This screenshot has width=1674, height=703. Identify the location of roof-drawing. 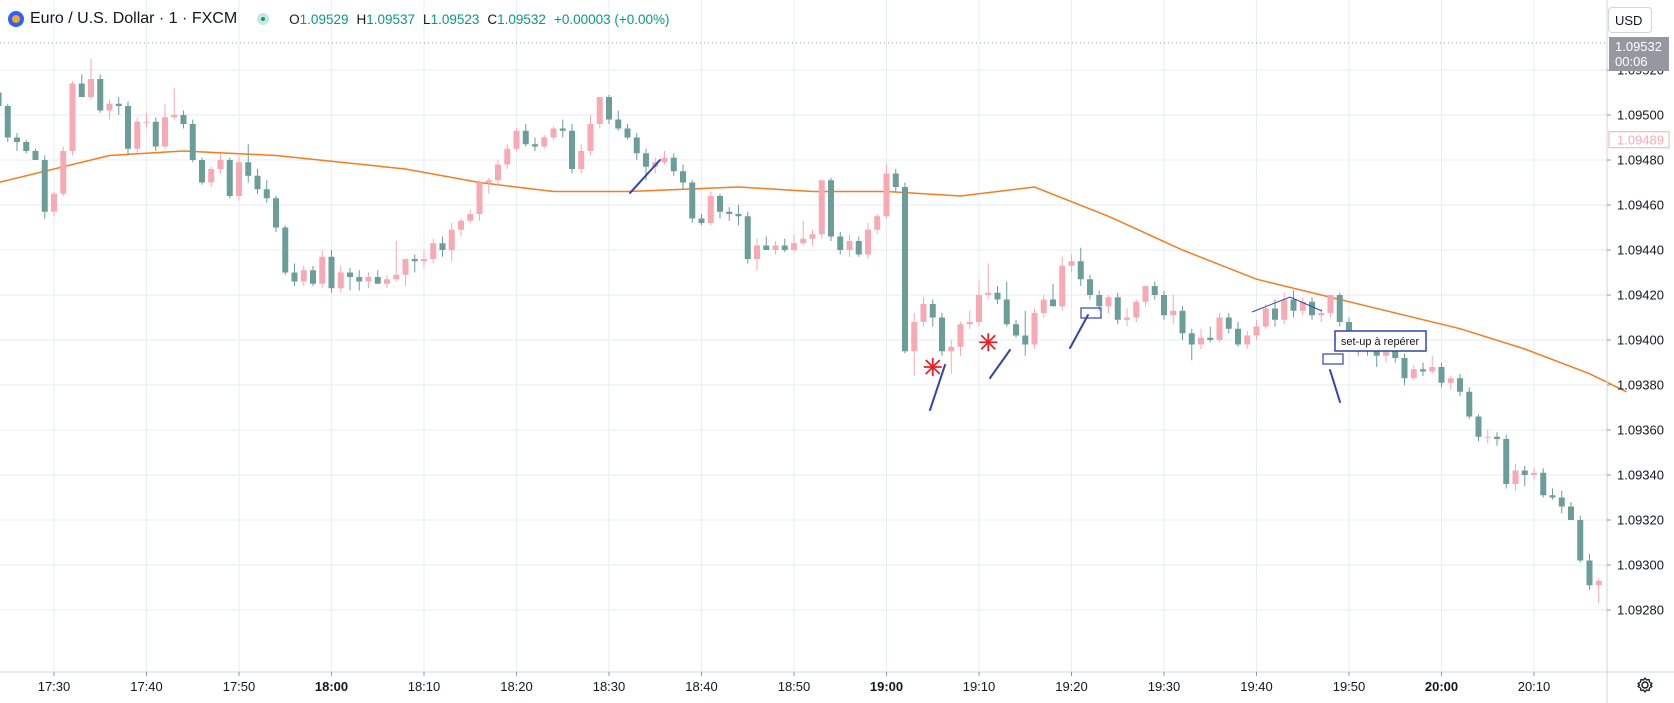
(1287, 304).